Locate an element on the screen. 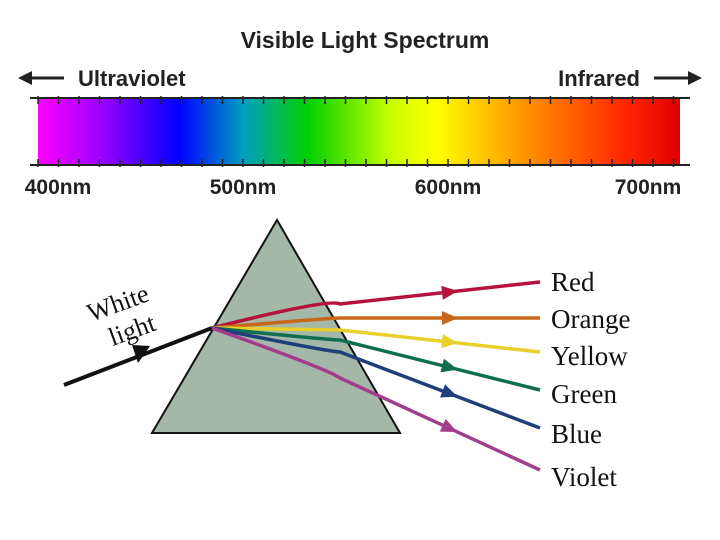  white-light-arrowhead is located at coordinates (141, 354).